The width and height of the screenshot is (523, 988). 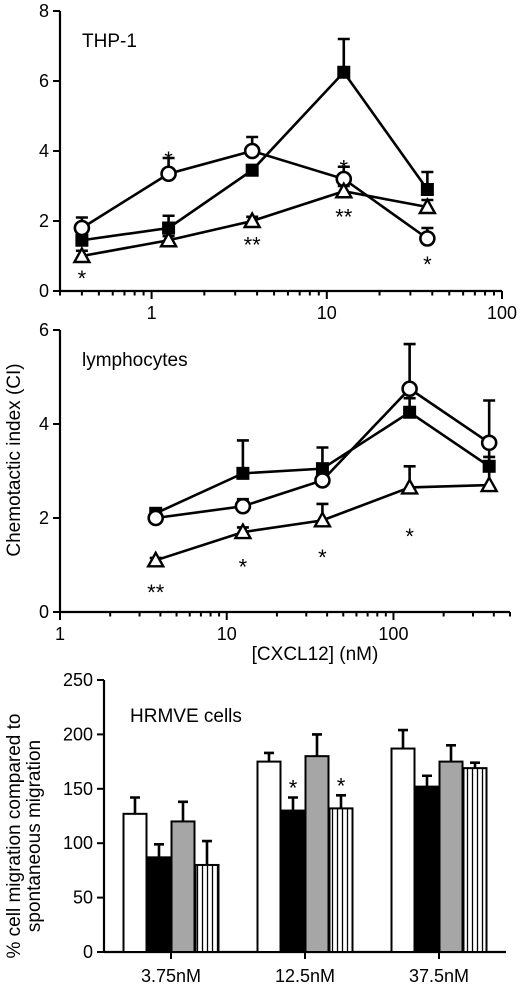 I want to click on thp1-panel-label: THP-1, so click(x=109, y=41).